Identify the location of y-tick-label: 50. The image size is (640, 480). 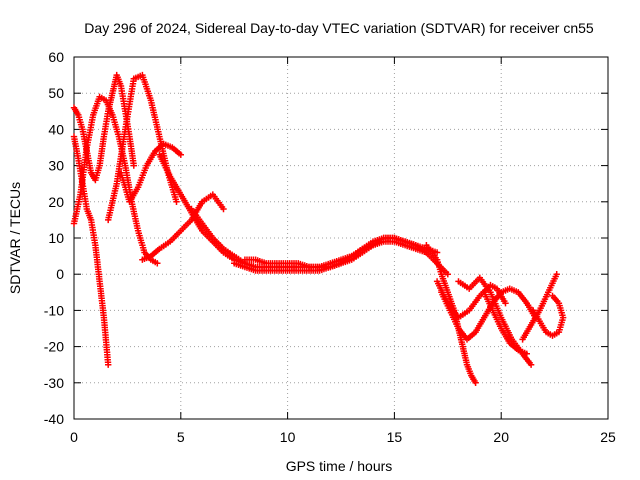
(56, 93).